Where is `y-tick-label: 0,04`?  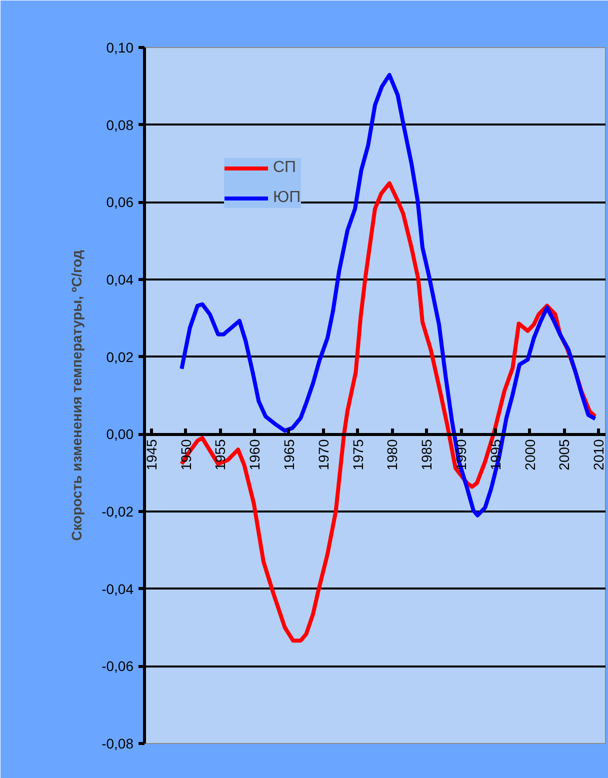 y-tick-label: 0,04 is located at coordinates (120, 280).